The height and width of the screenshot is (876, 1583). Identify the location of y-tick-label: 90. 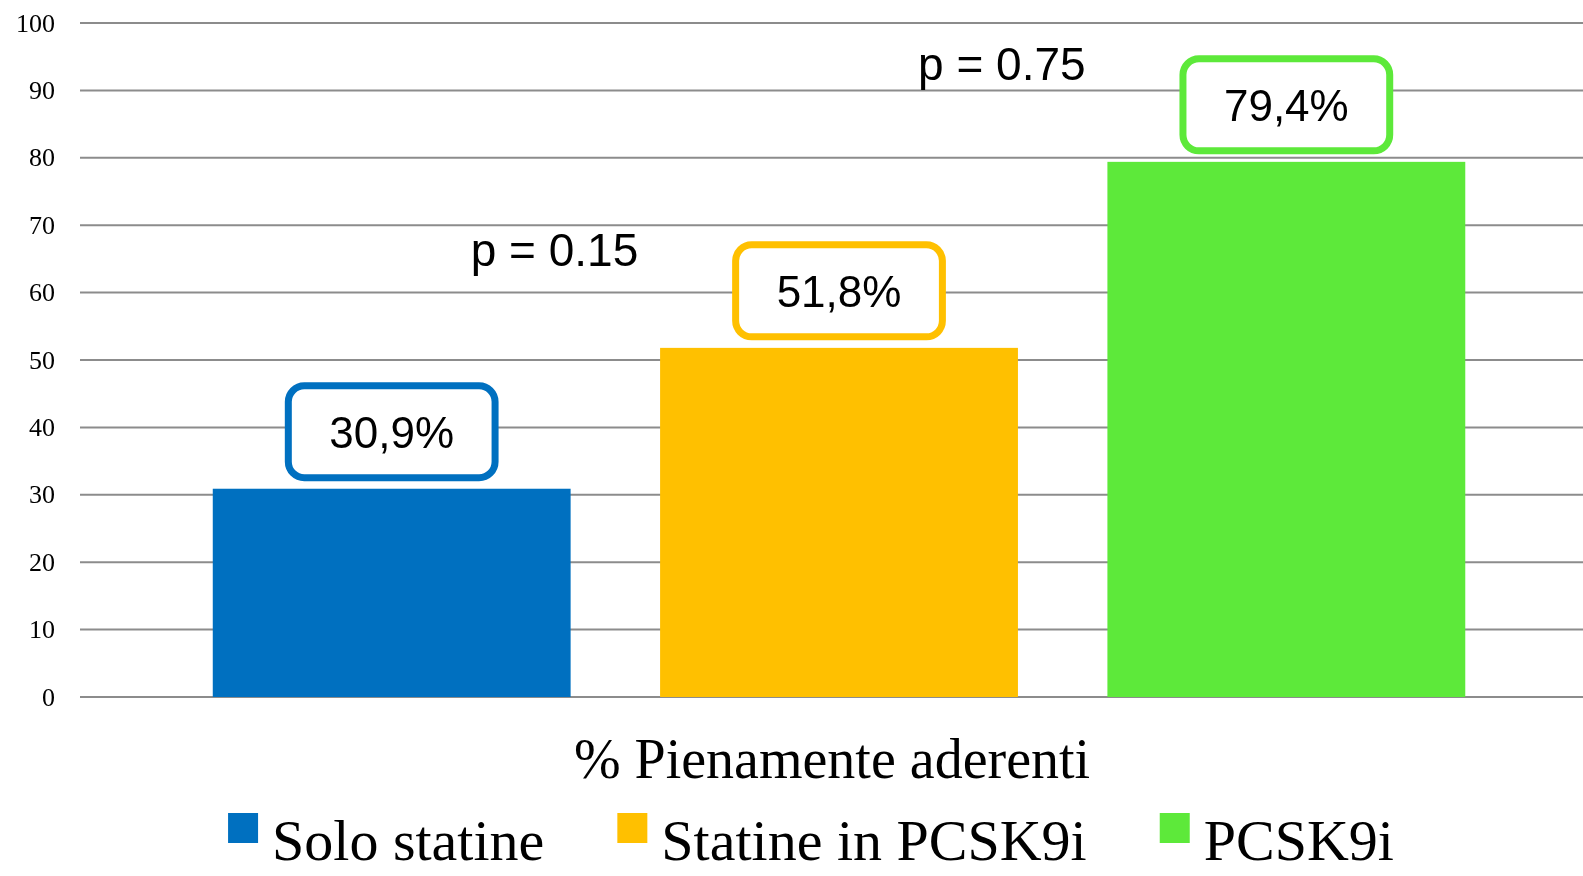
(42, 90).